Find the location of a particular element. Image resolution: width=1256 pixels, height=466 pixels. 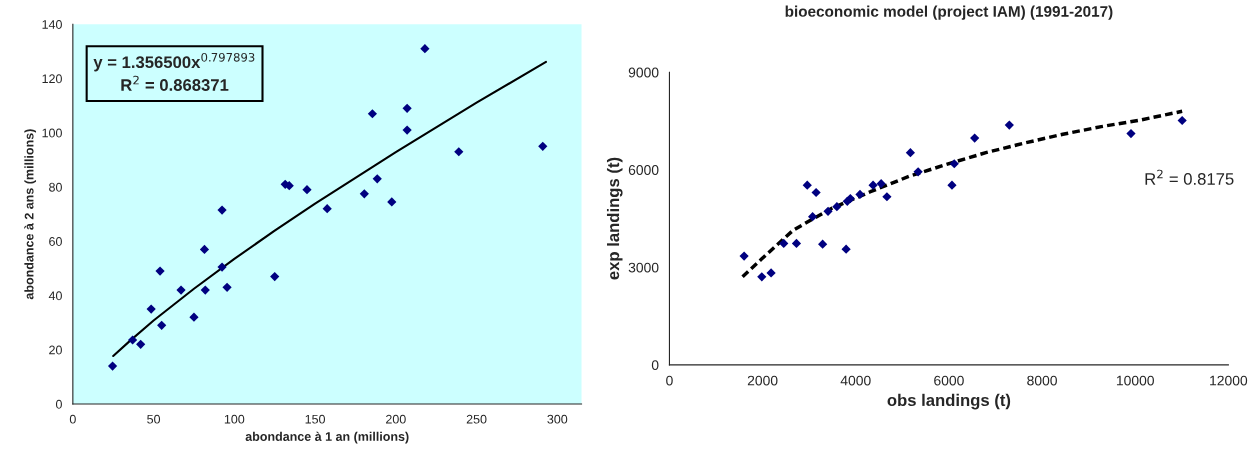

y-tick-label: 3000 is located at coordinates (643, 267).